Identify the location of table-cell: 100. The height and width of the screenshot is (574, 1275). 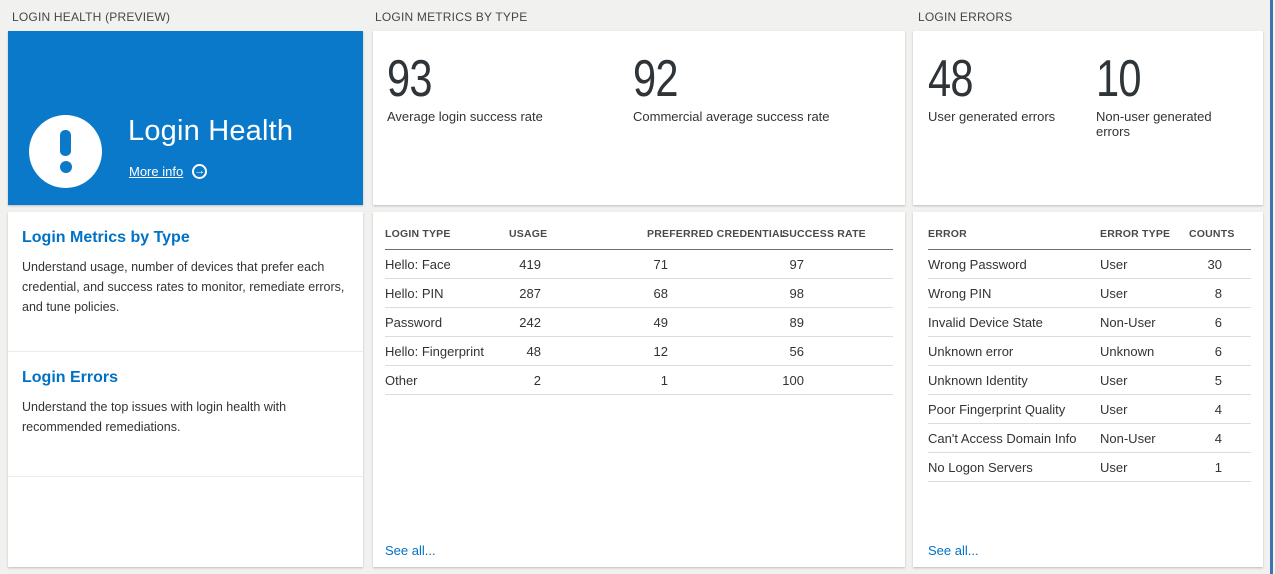
(793, 380).